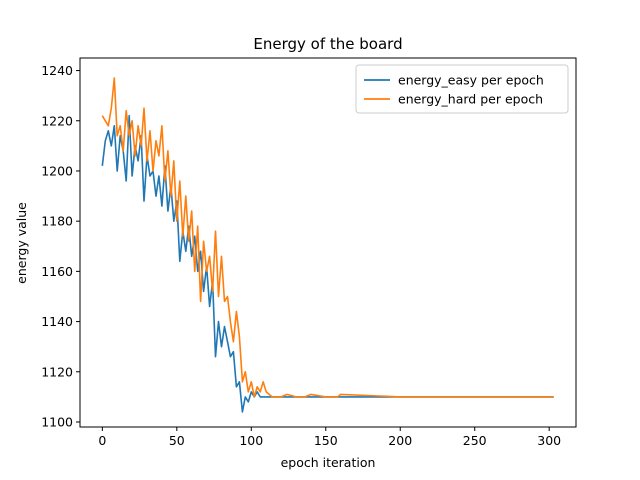 This screenshot has height=480, width=640. Describe the element at coordinates (470, 99) in the screenshot. I see `legend-label-2: energy_hard per epoch` at that location.